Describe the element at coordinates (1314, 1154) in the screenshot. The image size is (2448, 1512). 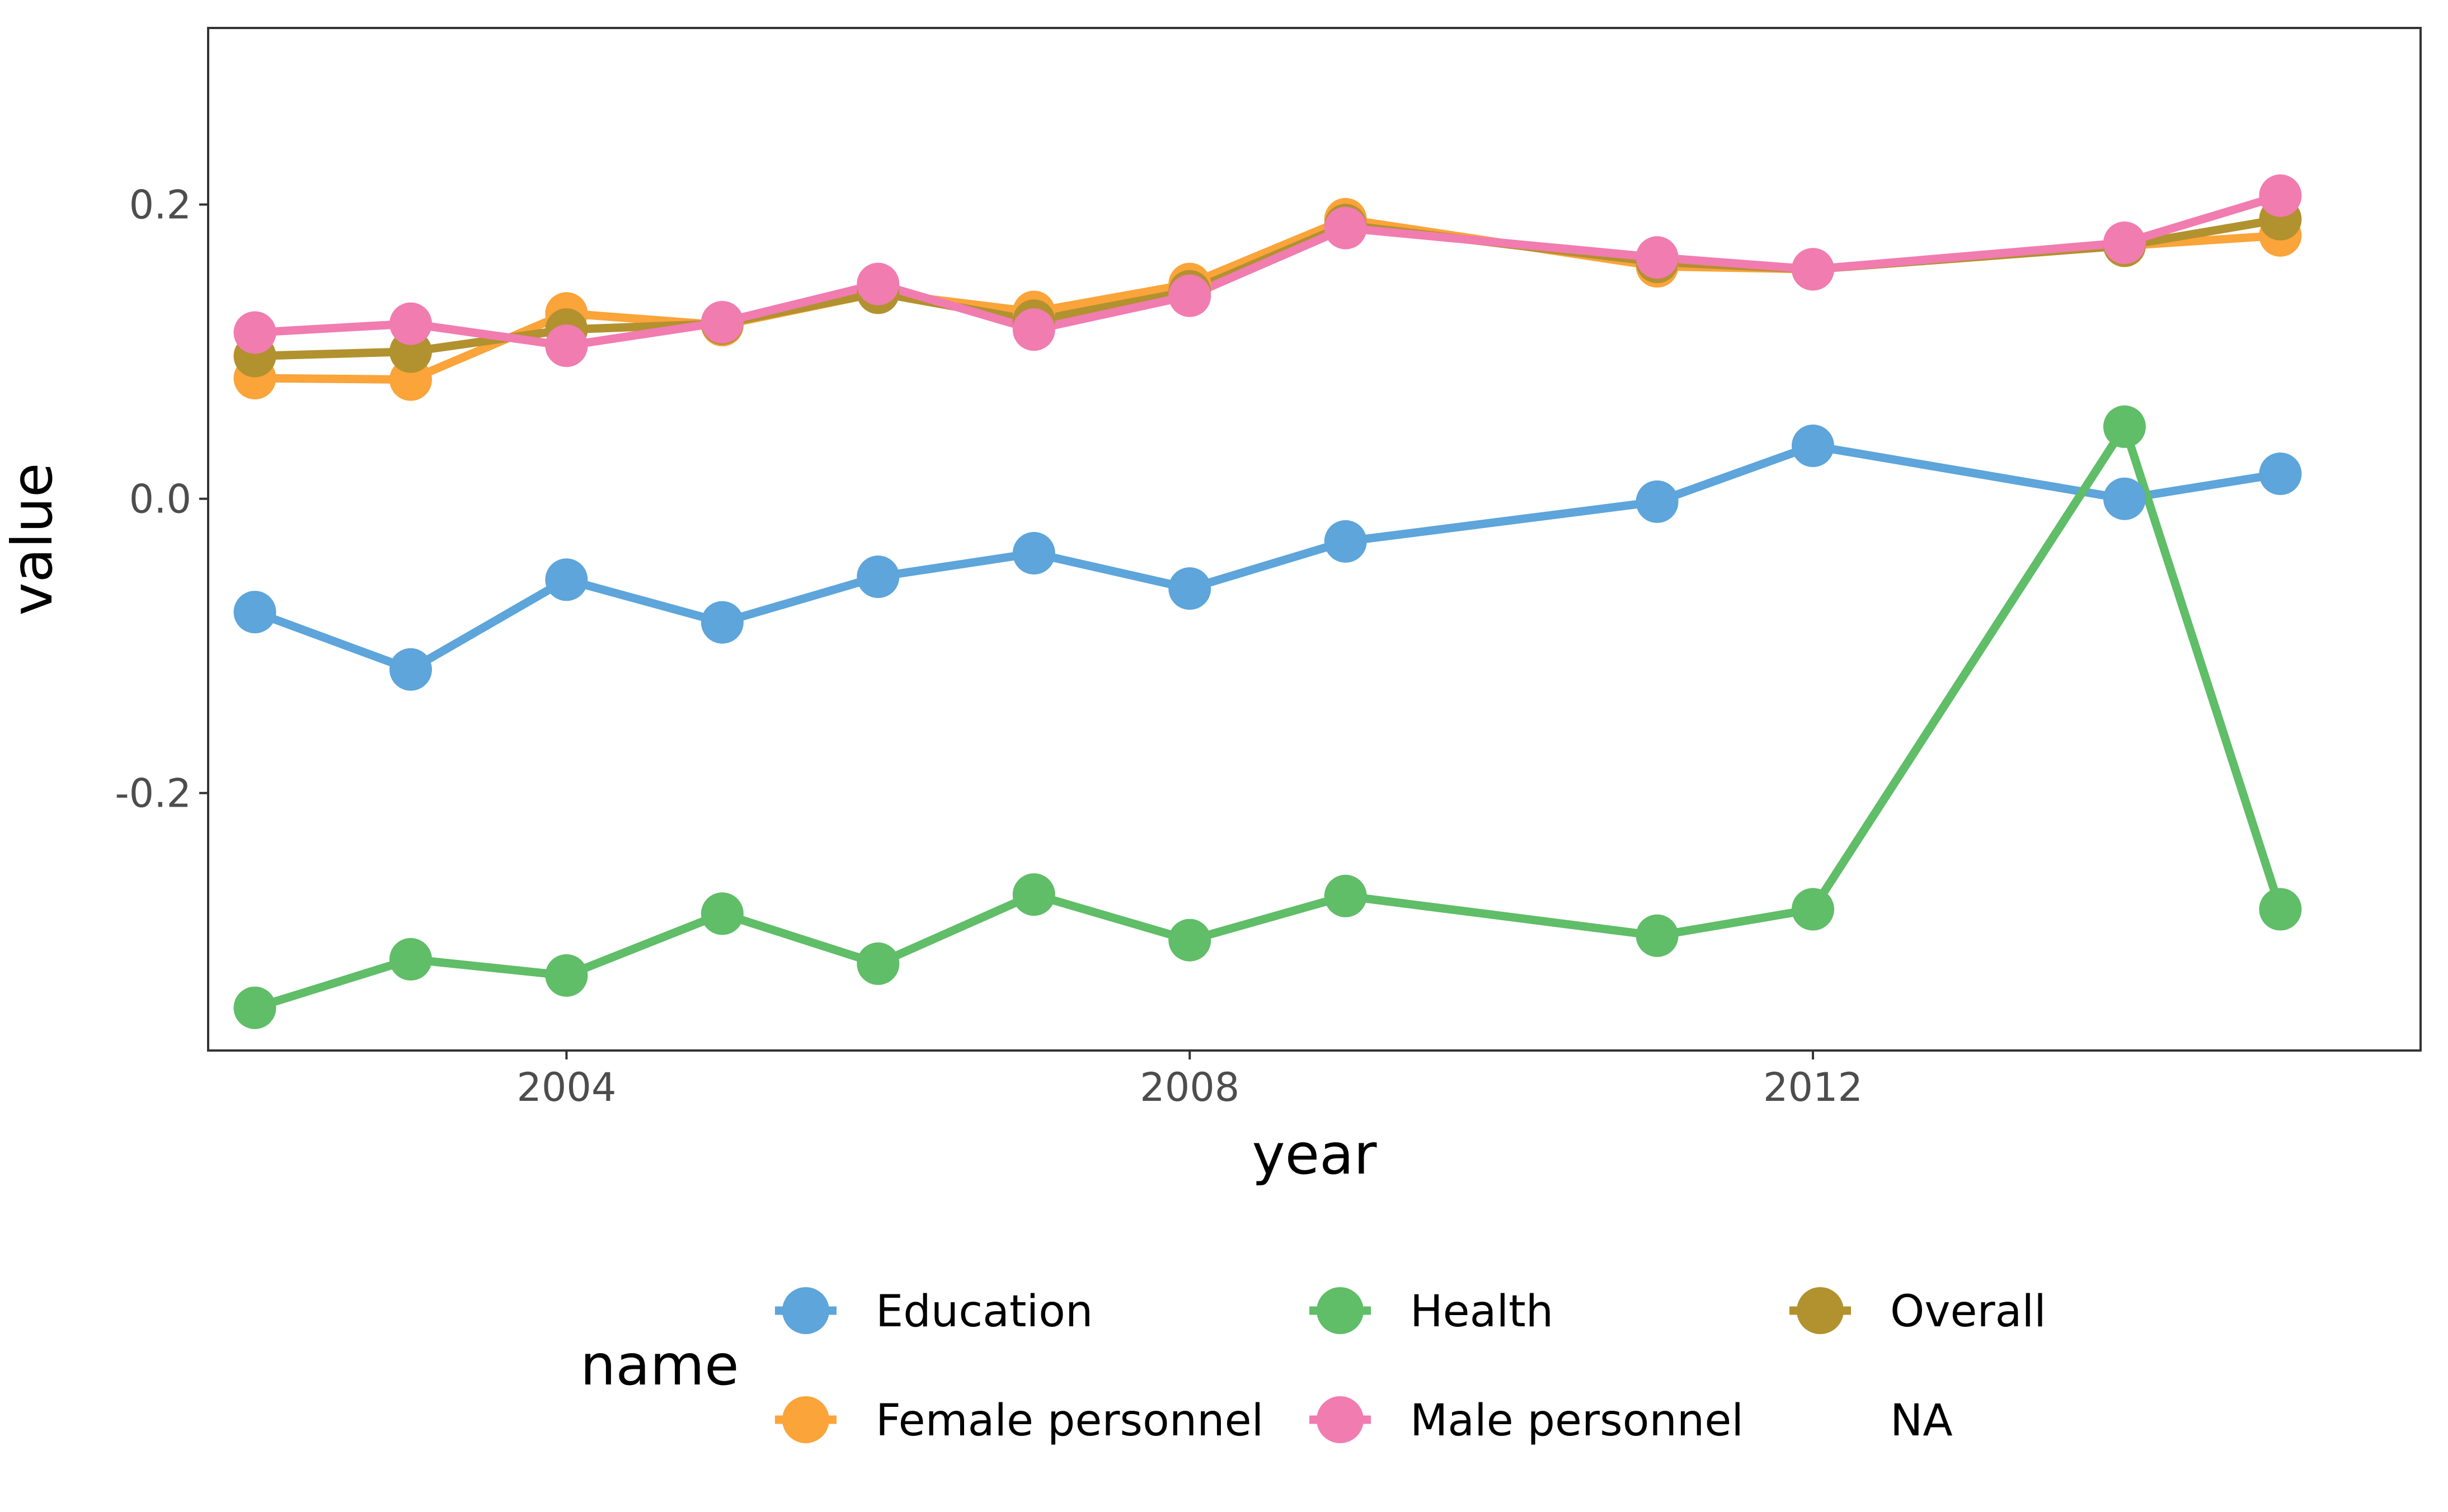
I see `x-axis-title: year` at that location.